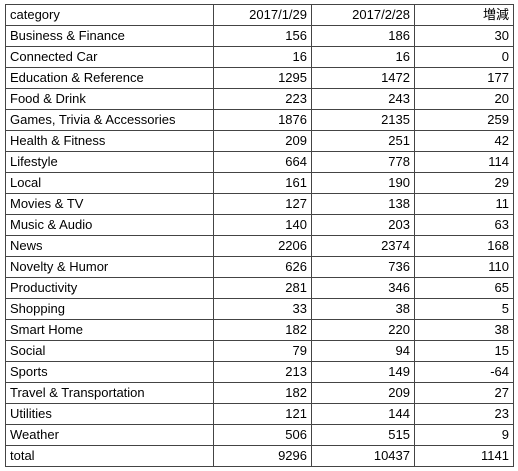 This screenshot has width=518, height=471. Describe the element at coordinates (363, 99) in the screenshot. I see `cell-value: 243` at that location.